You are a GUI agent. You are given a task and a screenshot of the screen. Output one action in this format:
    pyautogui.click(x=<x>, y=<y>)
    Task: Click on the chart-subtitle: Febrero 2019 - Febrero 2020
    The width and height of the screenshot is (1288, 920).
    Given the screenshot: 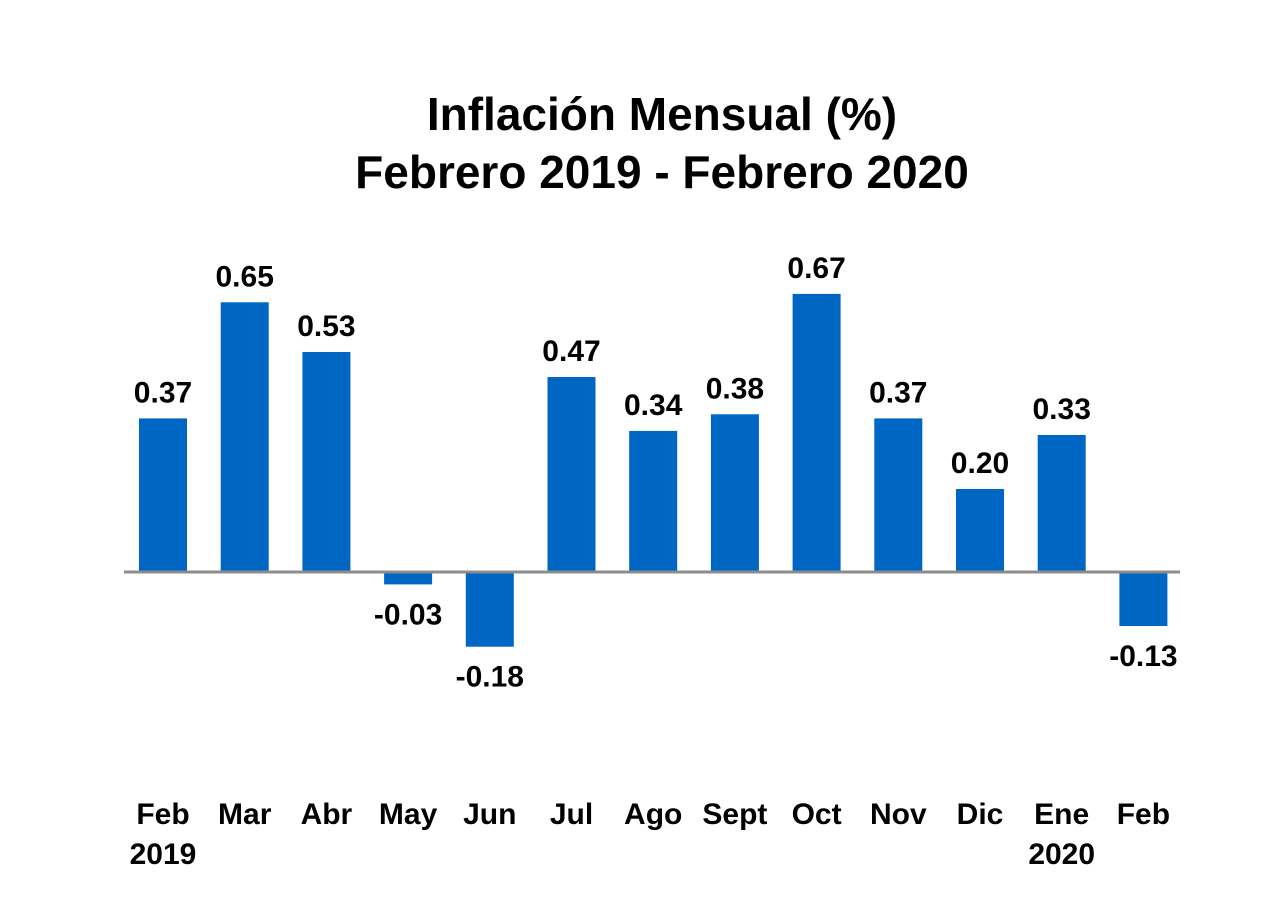 What is the action you would take?
    pyautogui.click(x=662, y=172)
    